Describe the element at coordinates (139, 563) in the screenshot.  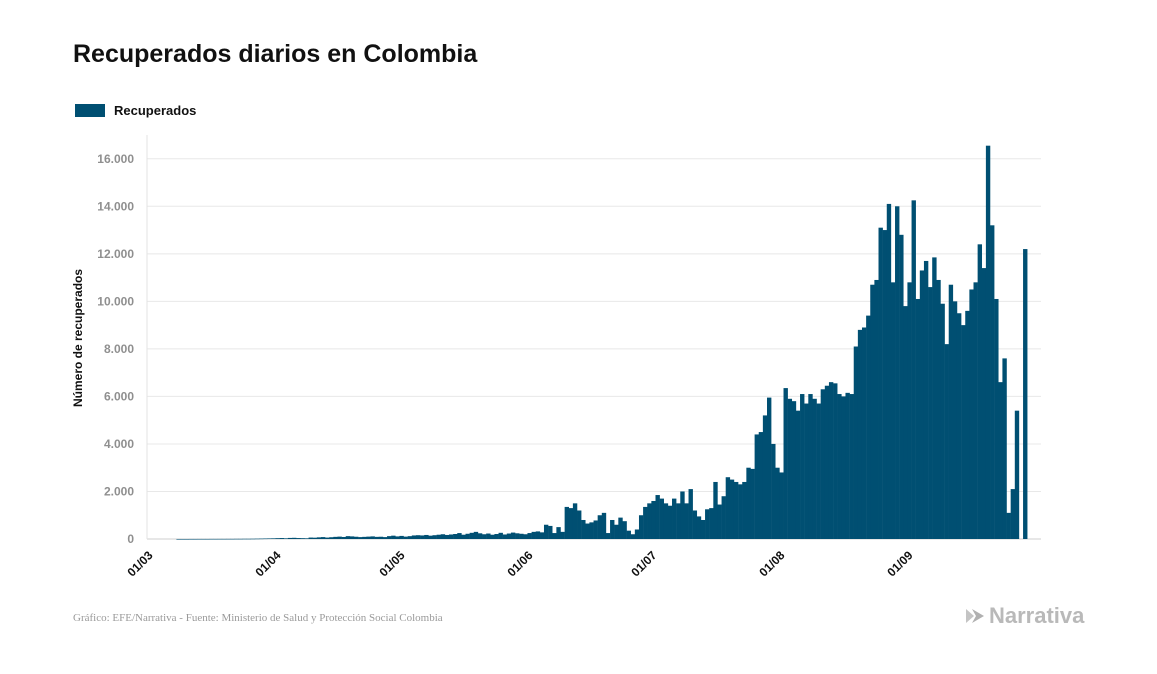
I see `x-tick-label: 01/03` at that location.